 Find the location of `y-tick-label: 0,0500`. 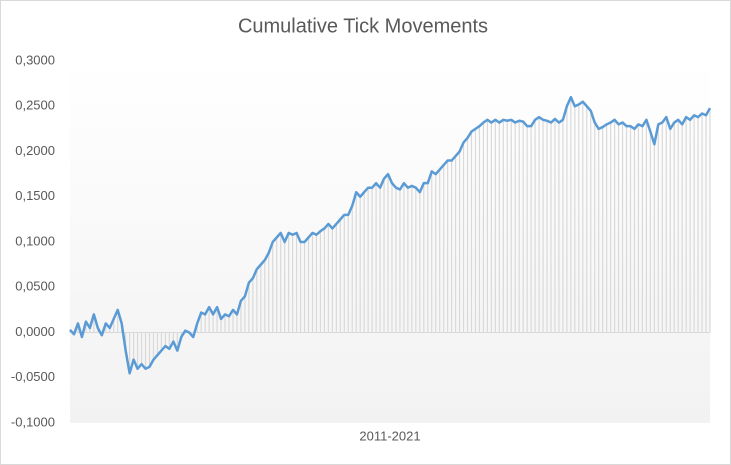

y-tick-label: 0,0500 is located at coordinates (35, 286).